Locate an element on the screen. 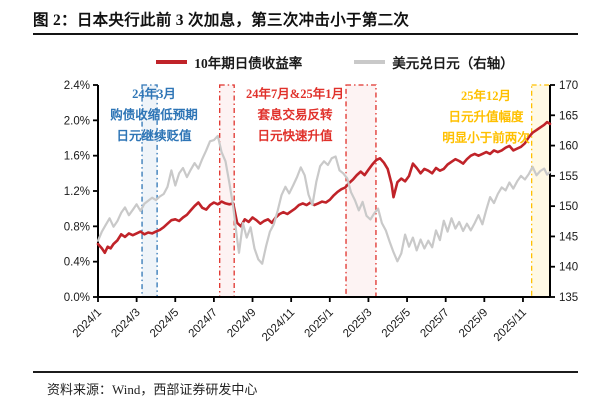 Image resolution: width=608 pixels, height=406 pixels. annotation-2025-12: 25年12月 日元升值幅度 明显小于前两次 is located at coordinates (486, 117).